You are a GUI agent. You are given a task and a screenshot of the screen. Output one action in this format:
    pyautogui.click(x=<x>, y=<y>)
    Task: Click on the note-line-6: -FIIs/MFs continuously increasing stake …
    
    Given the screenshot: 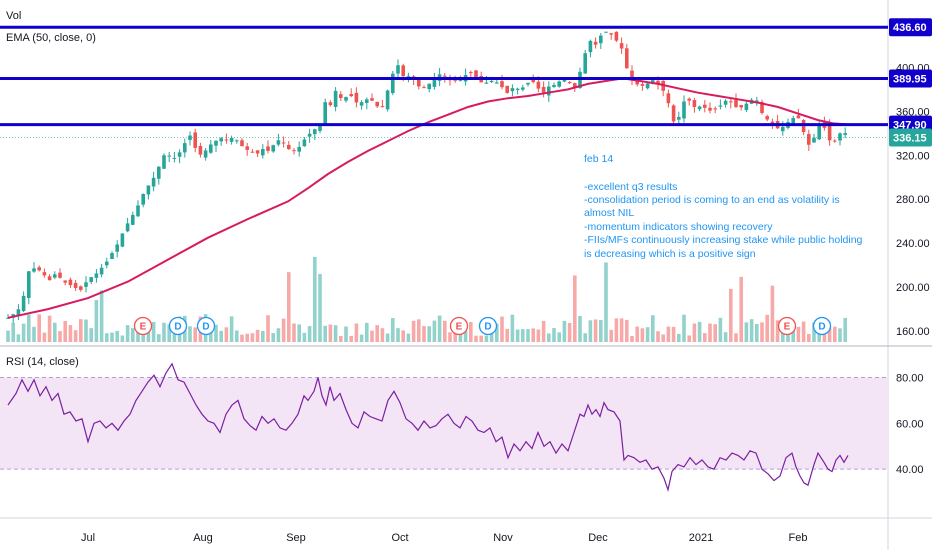 What is the action you would take?
    pyautogui.click(x=723, y=240)
    